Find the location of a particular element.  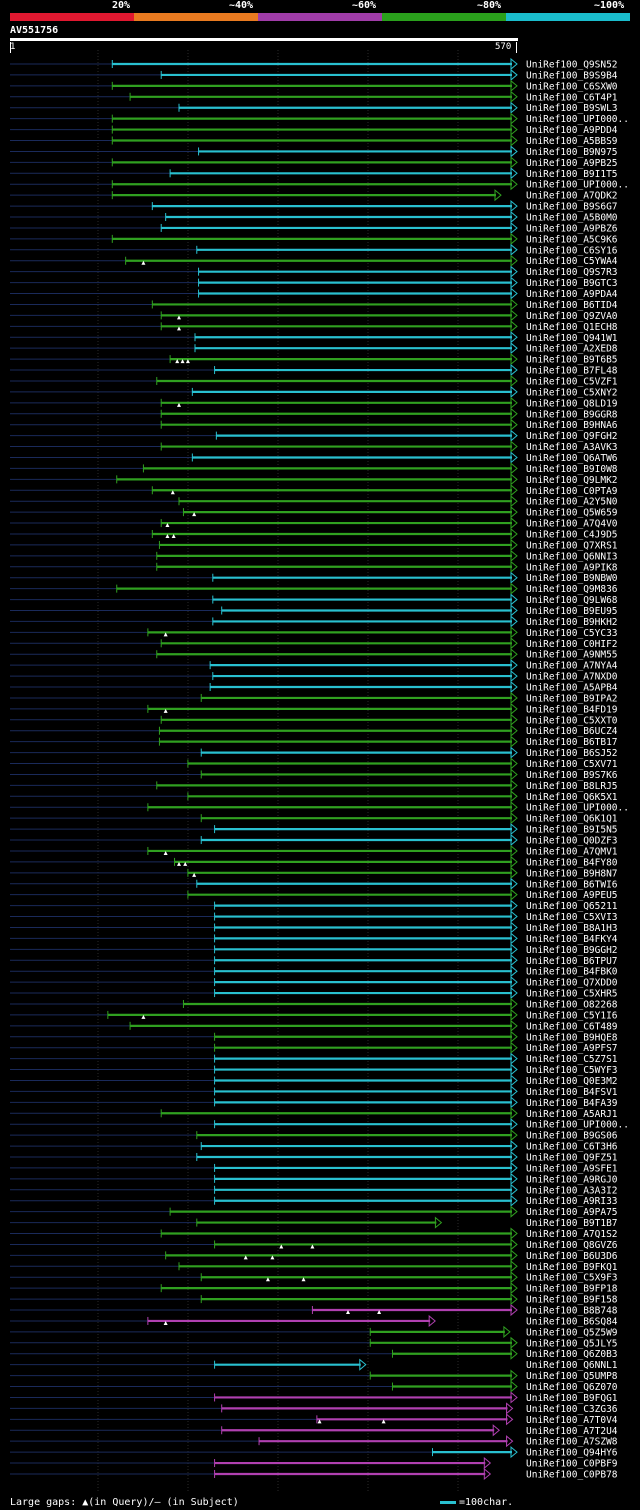

hit-label: UniRef100_B4FY80 is located at coordinates (572, 862).